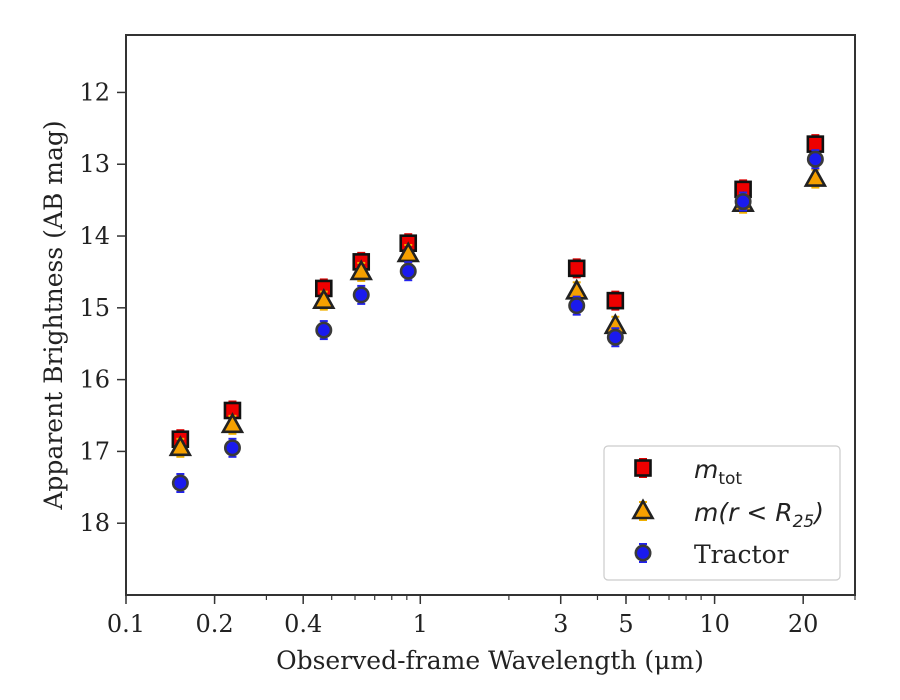 This screenshot has width=900, height=700. I want to click on legend-label-mtot: mtot, so click(718, 472).